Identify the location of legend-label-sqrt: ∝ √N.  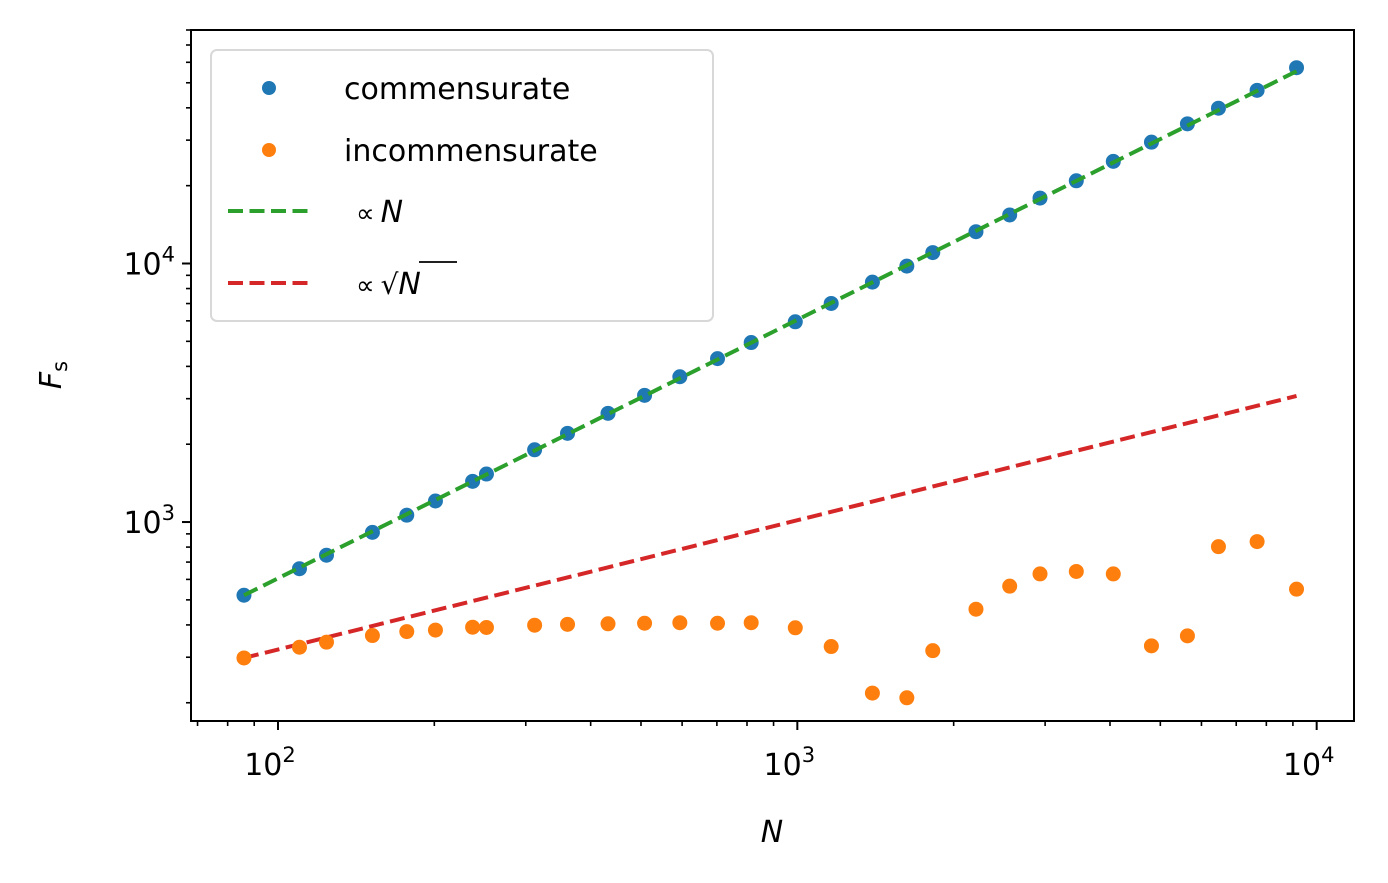
(388, 284).